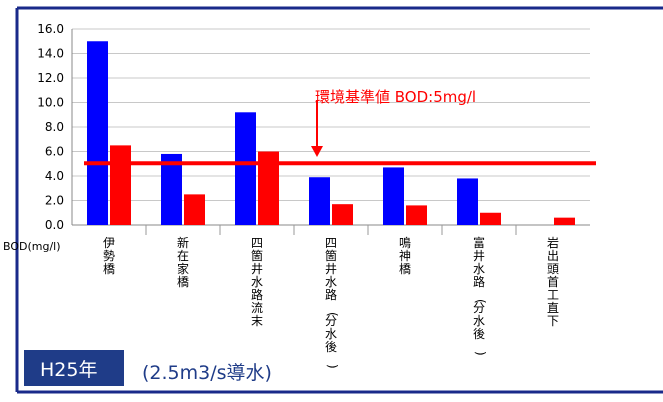 The image size is (663, 402). I want to click on x-category-label: 新在家橋, so click(183, 262).